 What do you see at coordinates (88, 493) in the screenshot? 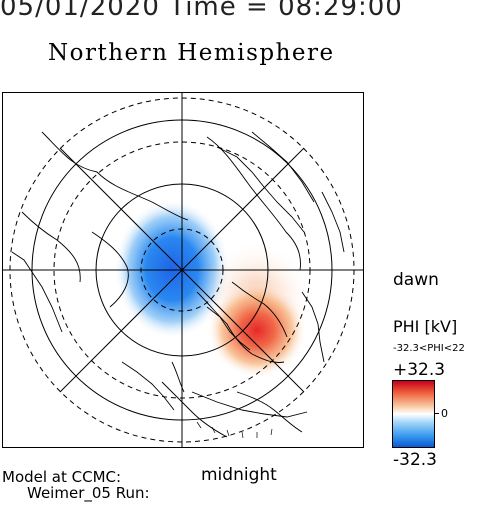
I see `run-line: Weimer_05 Run:` at bounding box center [88, 493].